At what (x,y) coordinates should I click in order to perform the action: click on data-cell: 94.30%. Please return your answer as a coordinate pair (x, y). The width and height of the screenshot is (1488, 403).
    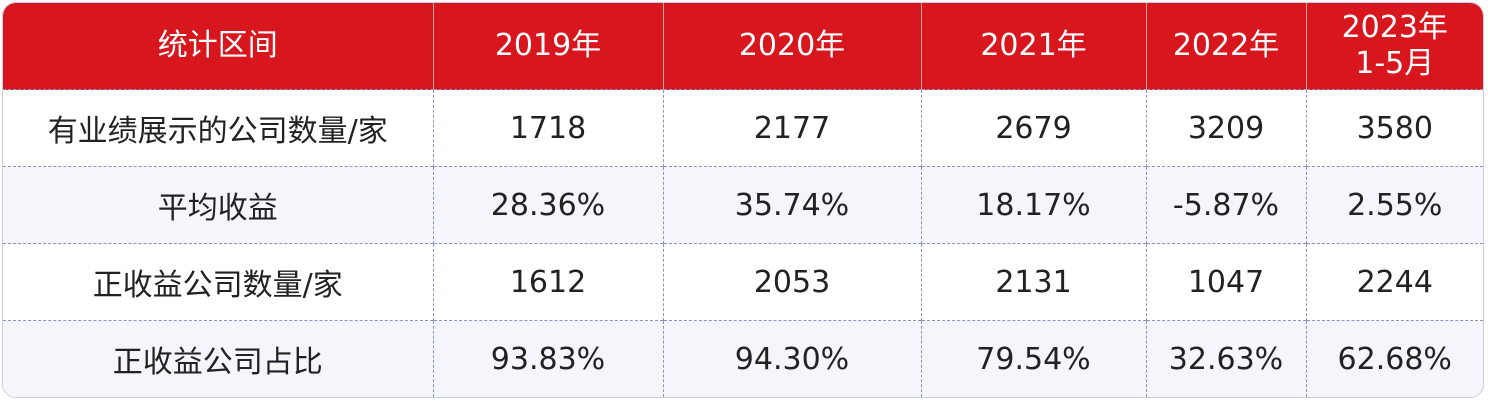
    Looking at the image, I should click on (792, 358).